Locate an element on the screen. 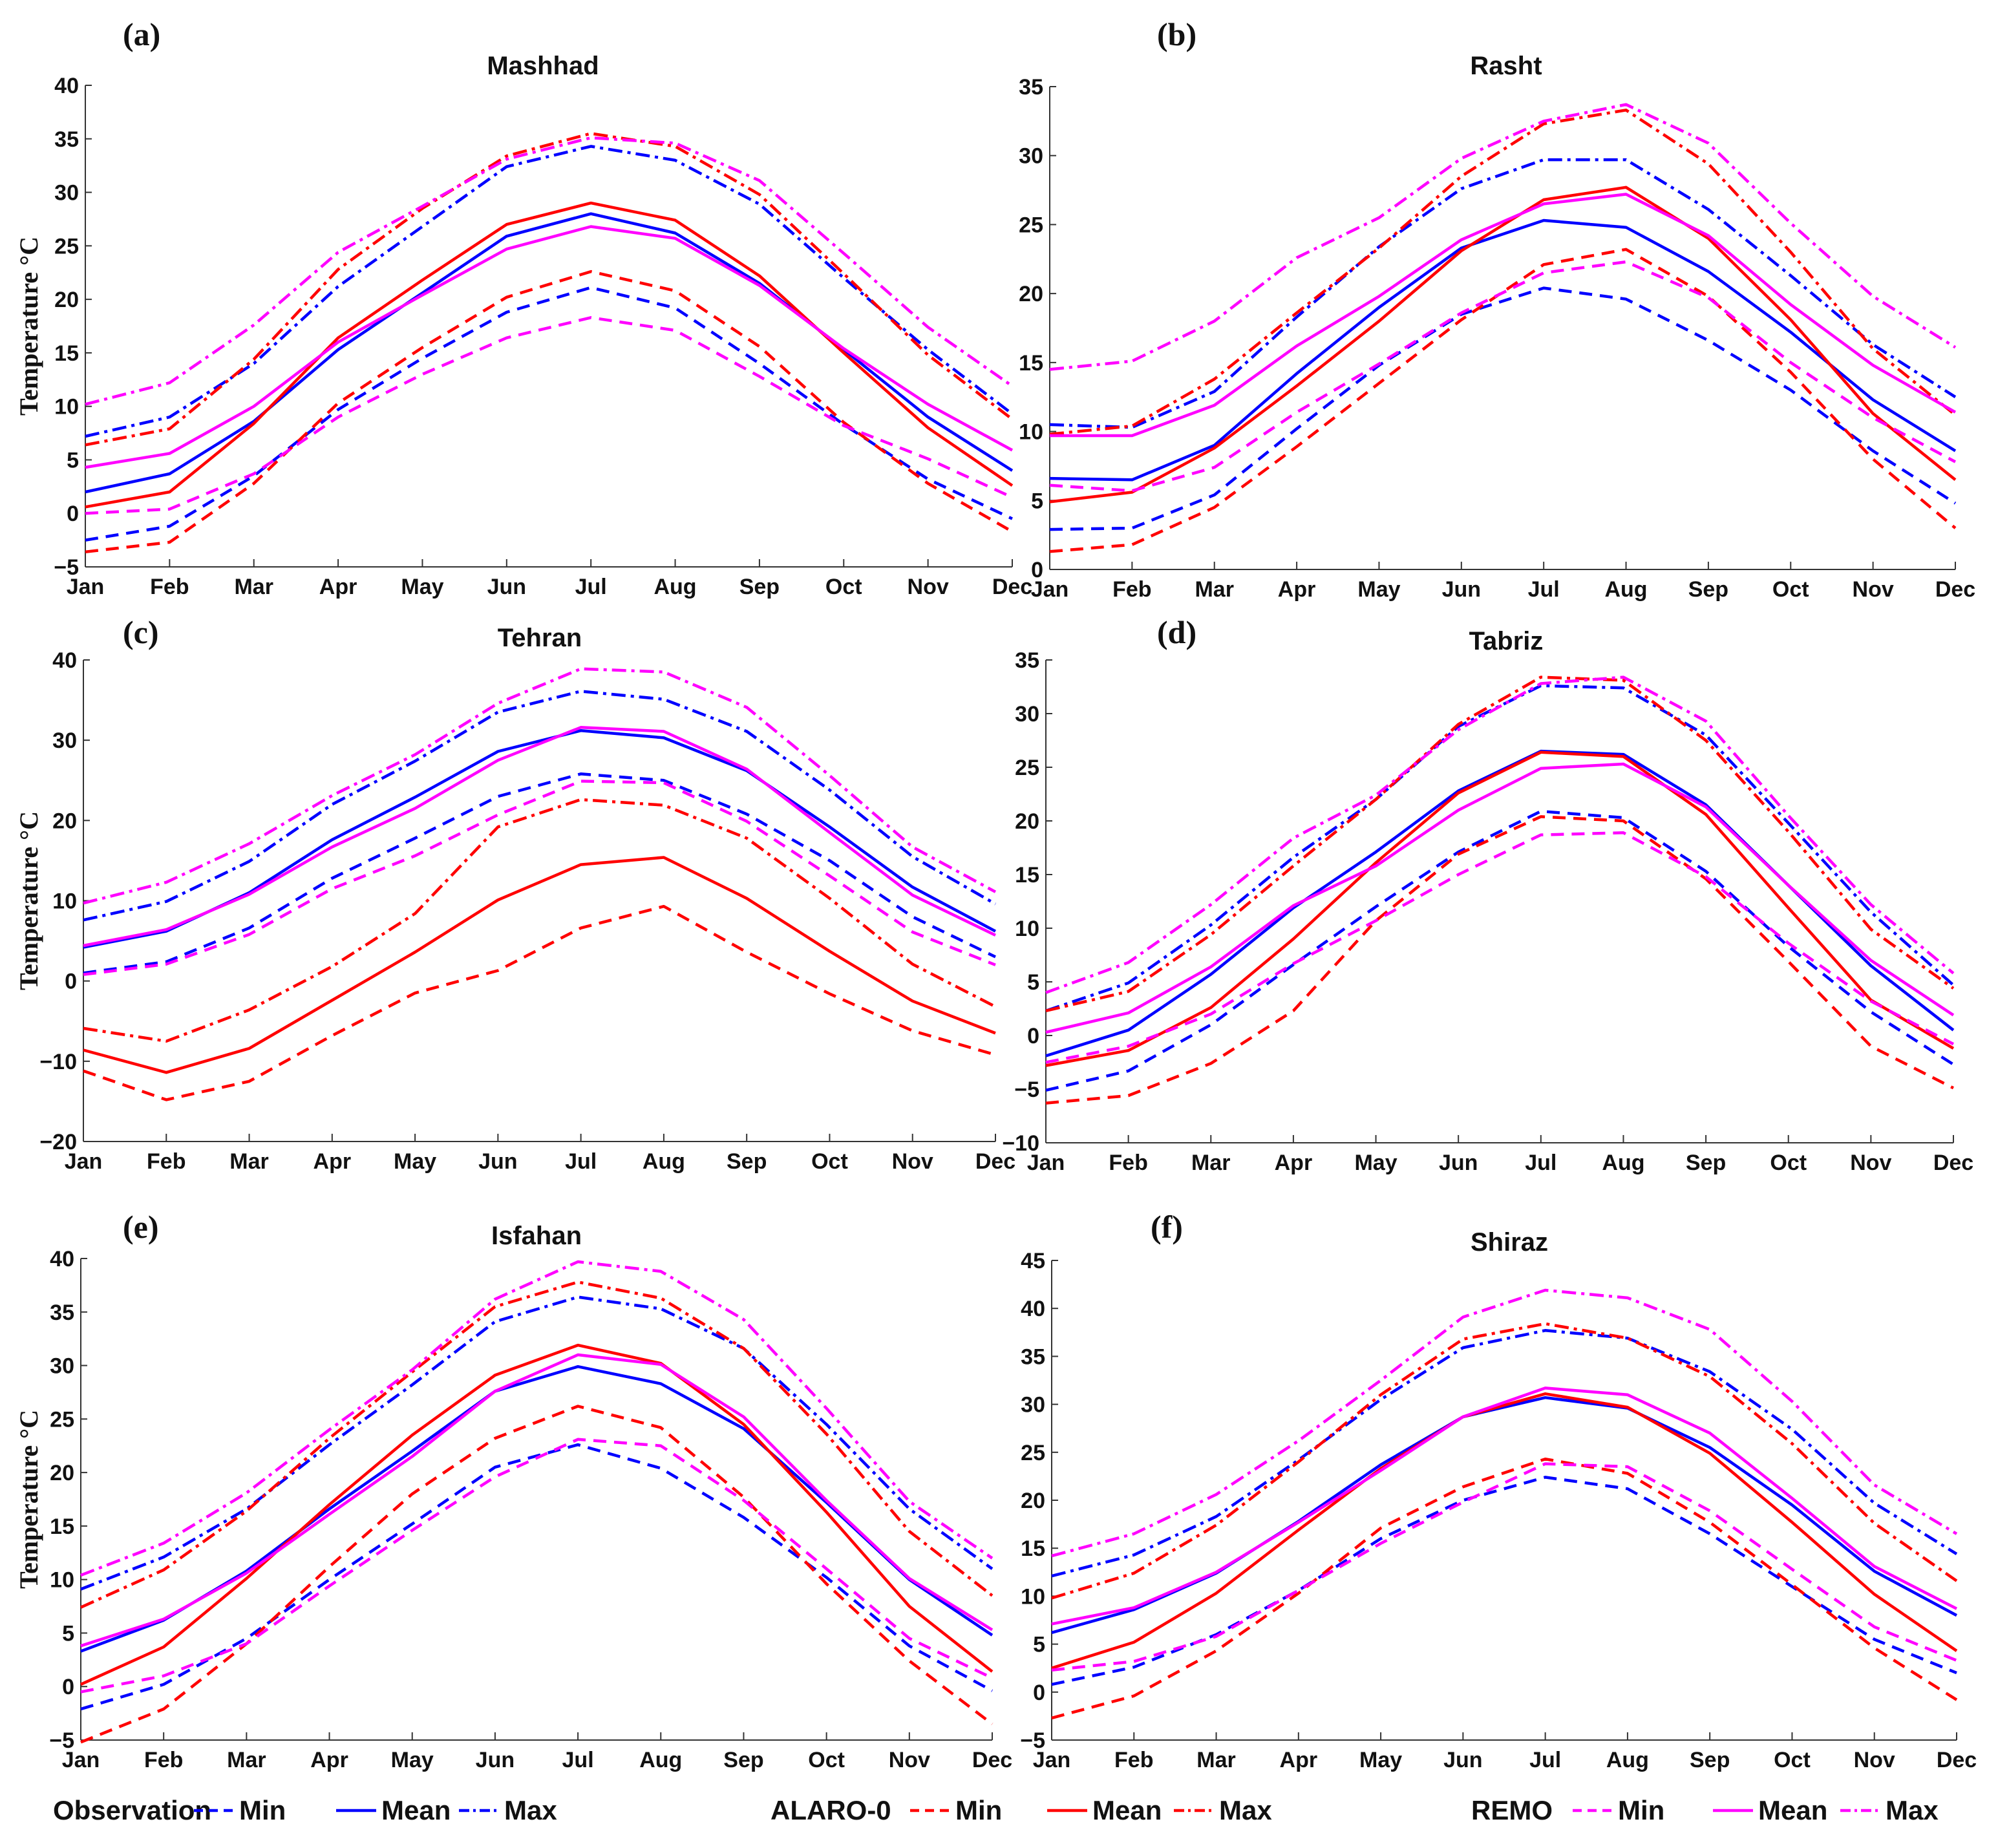 The image size is (1998, 1848). panel-title: Isfahan is located at coordinates (536, 1236).